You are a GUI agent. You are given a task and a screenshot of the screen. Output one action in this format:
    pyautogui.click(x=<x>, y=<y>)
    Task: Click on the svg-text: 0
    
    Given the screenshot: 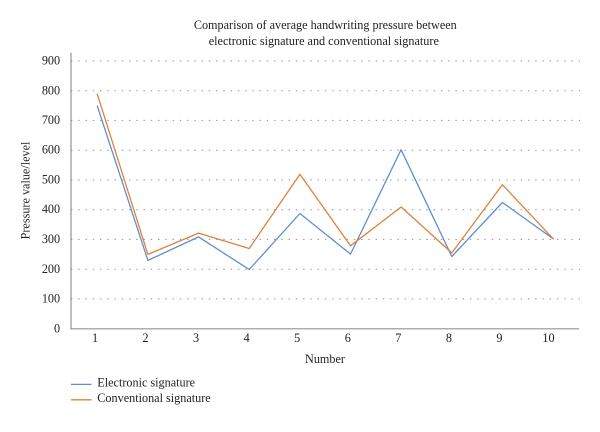 What is the action you would take?
    pyautogui.click(x=57, y=328)
    